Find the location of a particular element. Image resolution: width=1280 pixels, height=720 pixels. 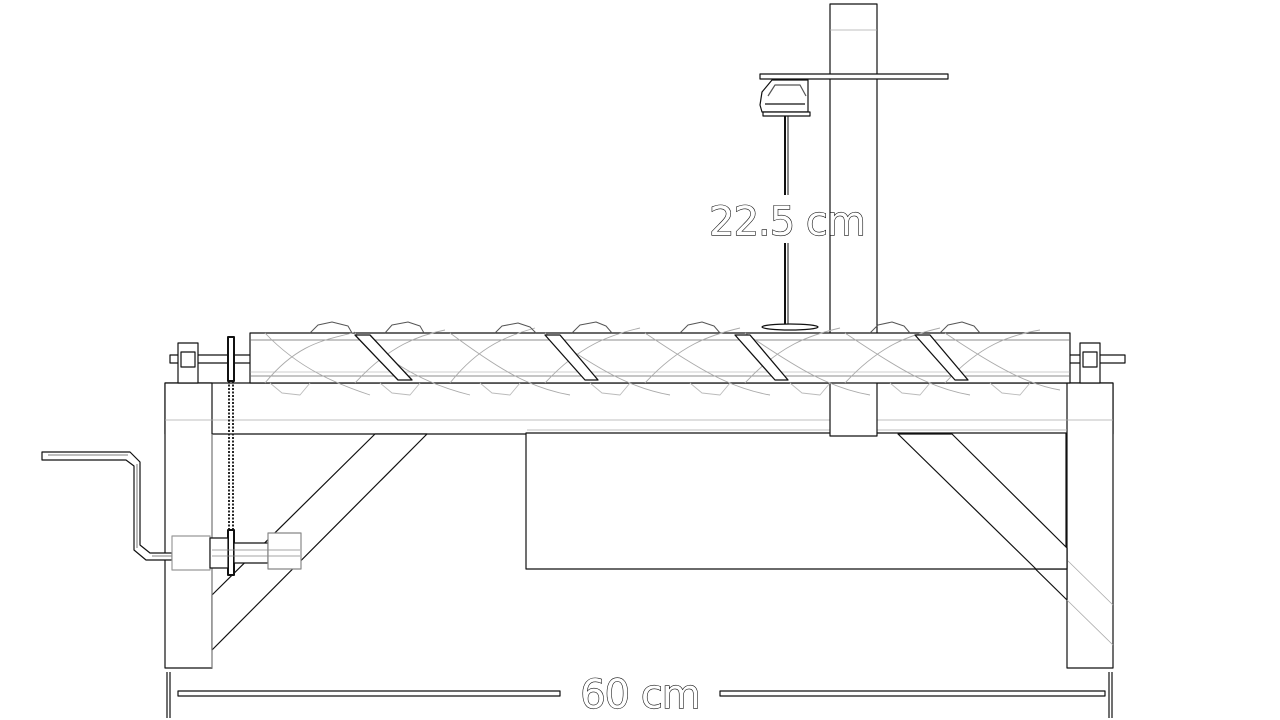

auger-assembly is located at coordinates (647, 358).